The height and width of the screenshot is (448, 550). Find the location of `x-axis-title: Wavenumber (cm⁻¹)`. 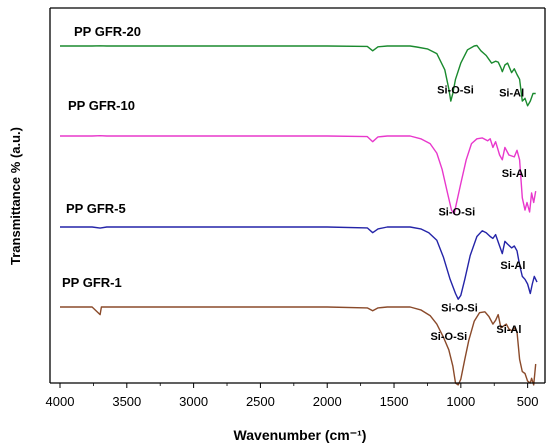

x-axis-title: Wavenumber (cm⁻¹) is located at coordinates (300, 435).